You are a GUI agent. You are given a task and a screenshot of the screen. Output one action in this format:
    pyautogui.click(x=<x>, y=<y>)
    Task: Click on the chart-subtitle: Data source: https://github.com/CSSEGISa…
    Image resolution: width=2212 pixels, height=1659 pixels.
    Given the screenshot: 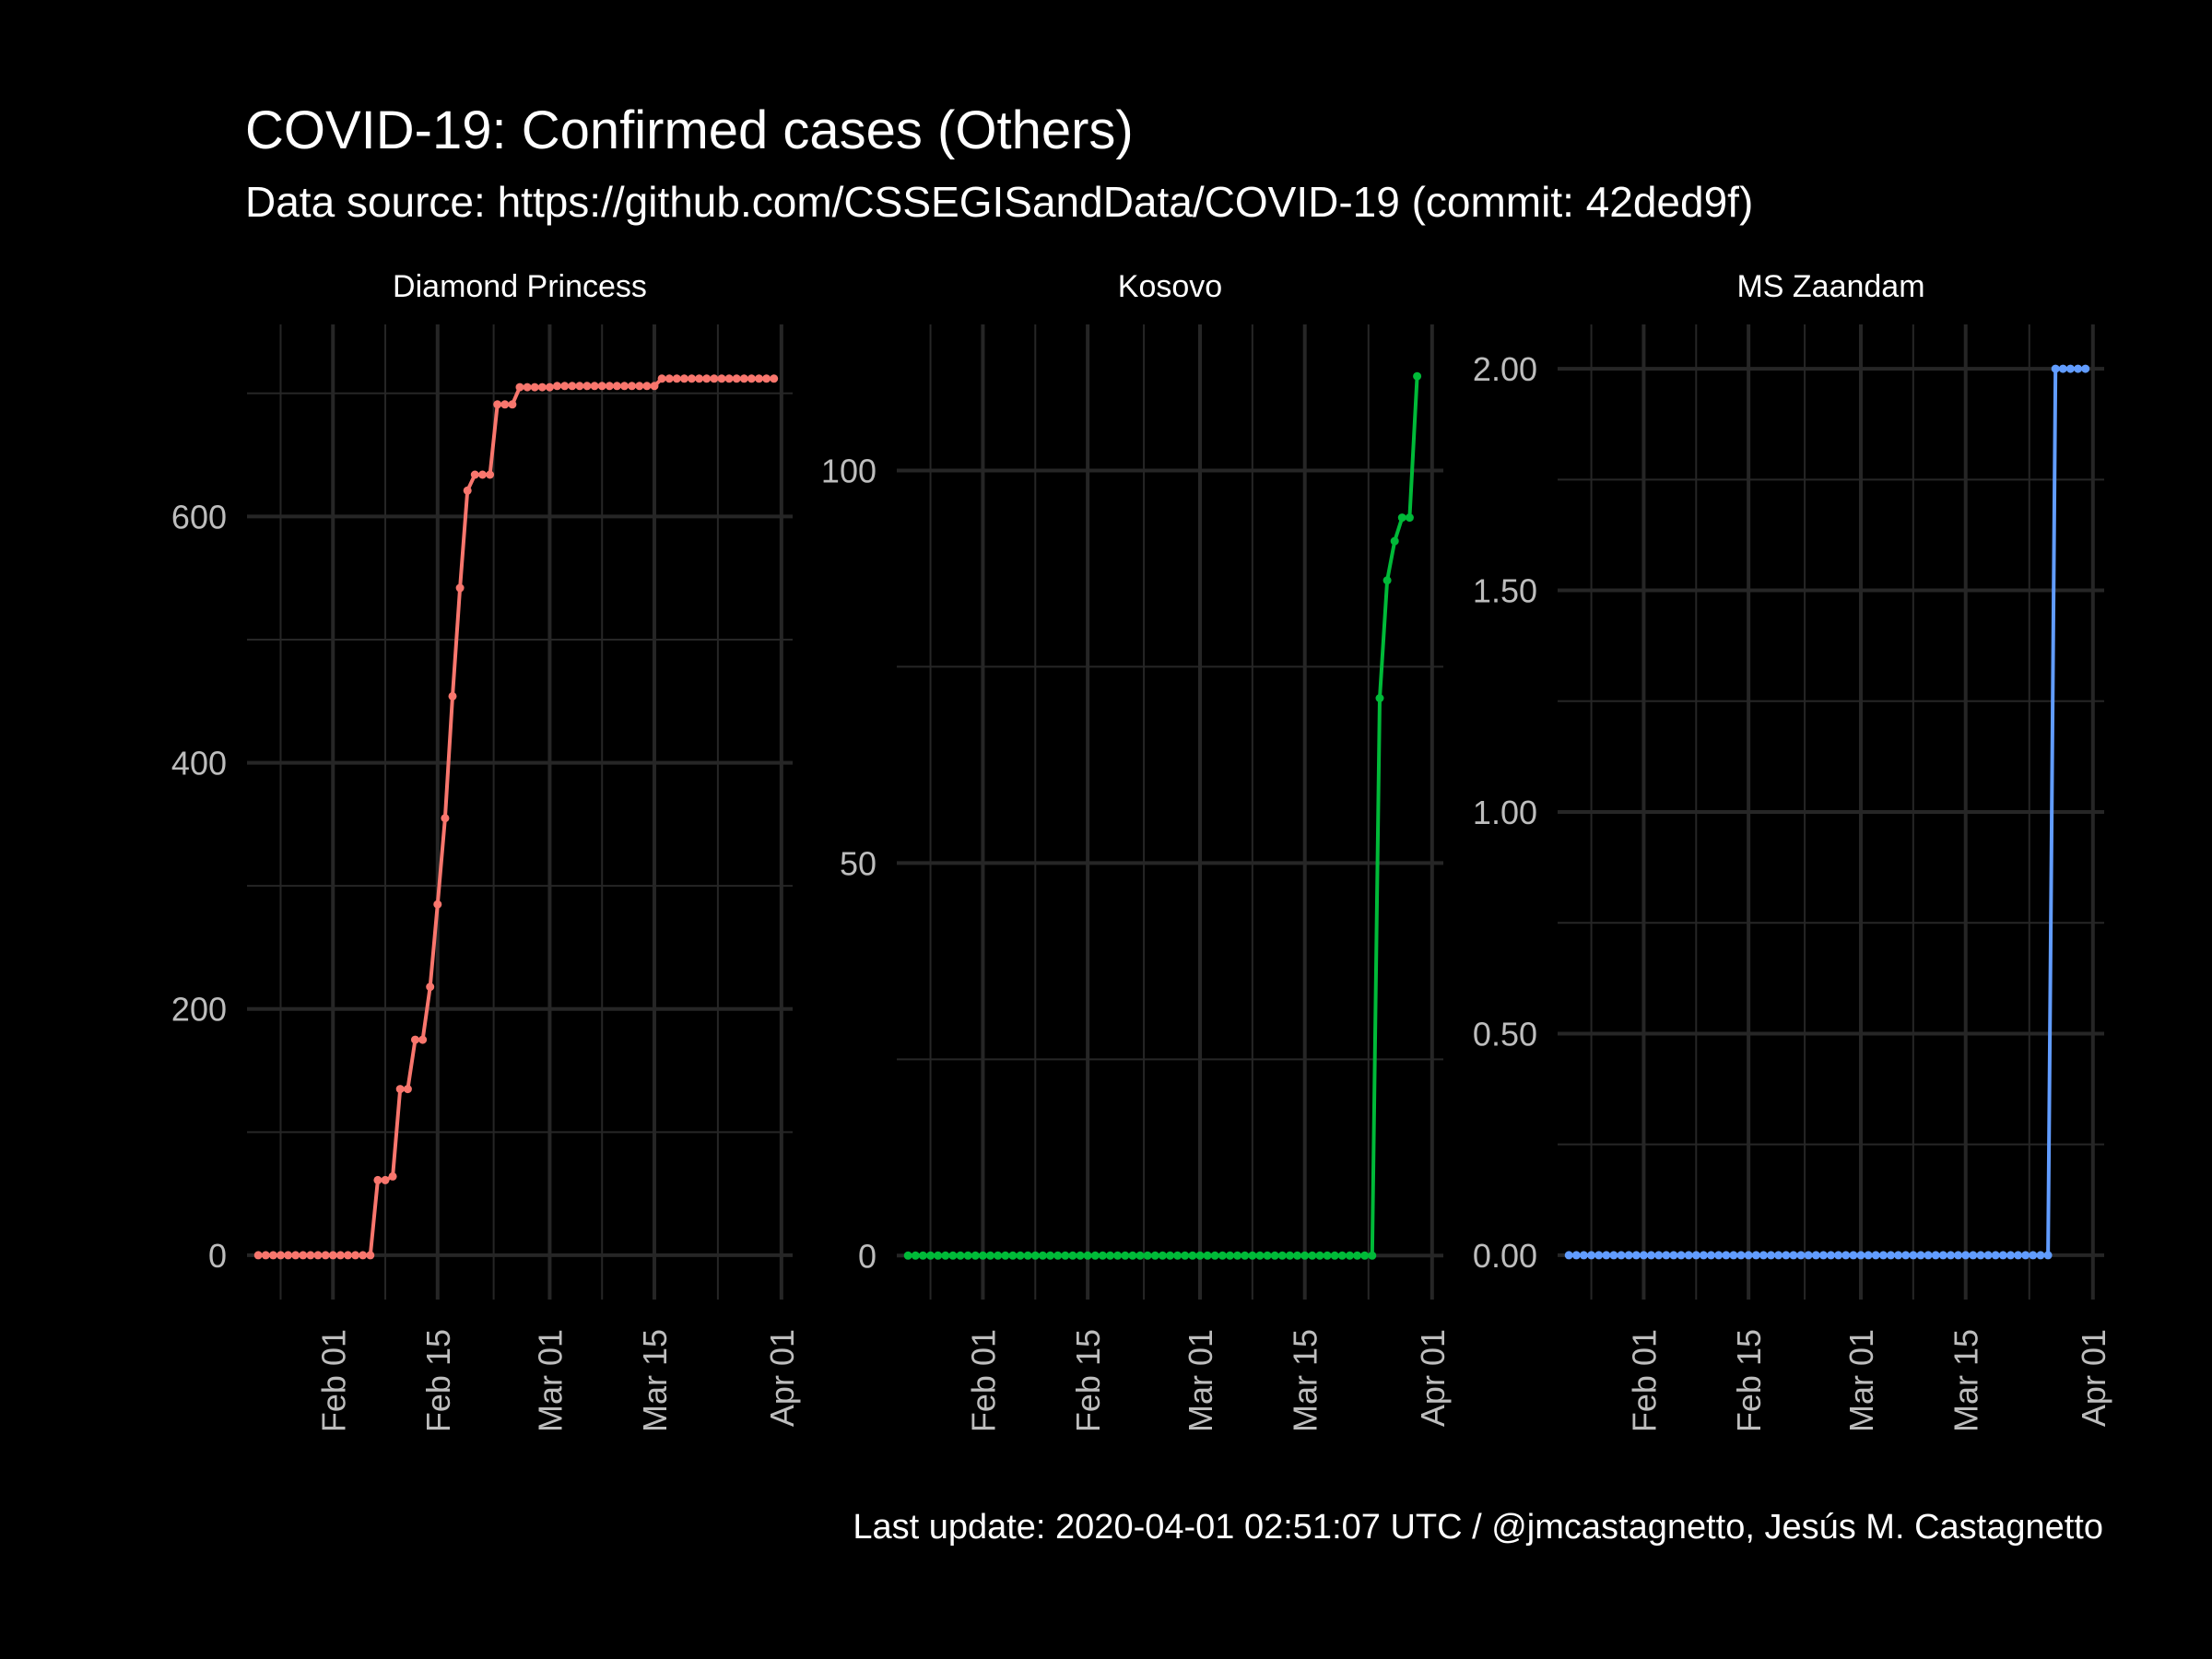 What is the action you would take?
    pyautogui.click(x=999, y=202)
    